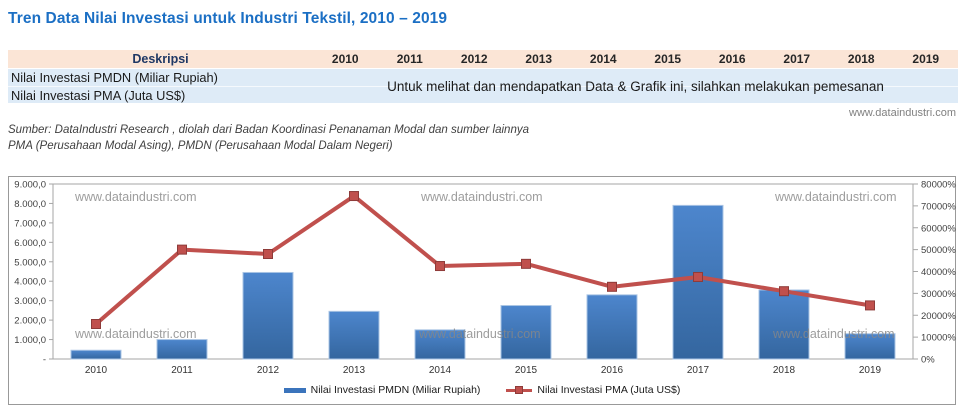  Describe the element at coordinates (797, 59) in the screenshot. I see `table-header-year: 2017` at that location.